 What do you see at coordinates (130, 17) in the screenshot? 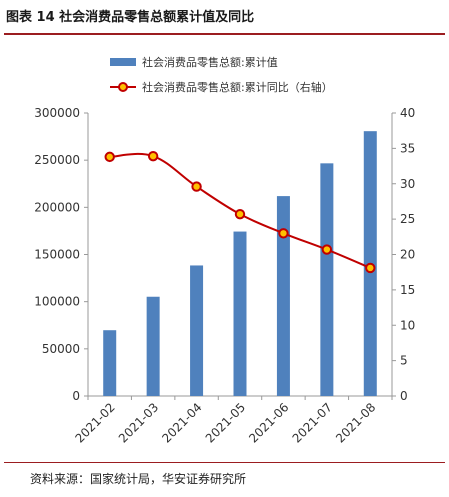
I see `figure-title: 图表 14 社会消费品零售总额累计值及同比` at bounding box center [130, 17].